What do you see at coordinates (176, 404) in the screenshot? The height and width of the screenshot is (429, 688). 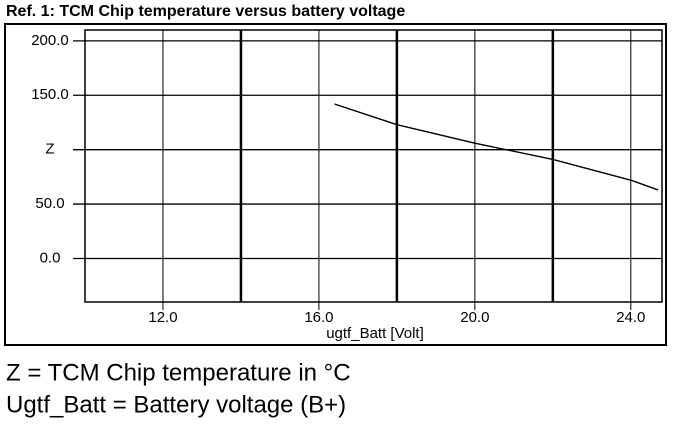 I see `note: Ugtf_Batt = Battery voltage (B+)` at bounding box center [176, 404].